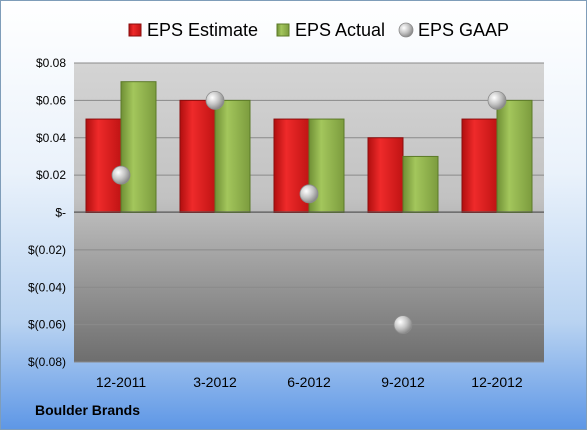 This screenshot has width=587, height=430. Describe the element at coordinates (88, 410) in the screenshot. I see `company-name: Boulder Brands` at that location.